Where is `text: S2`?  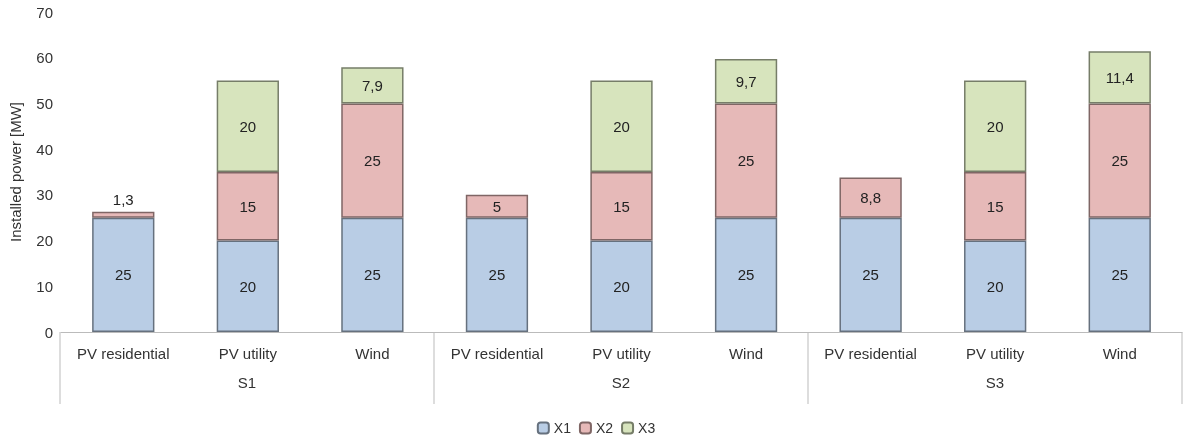 text: S2 is located at coordinates (621, 382).